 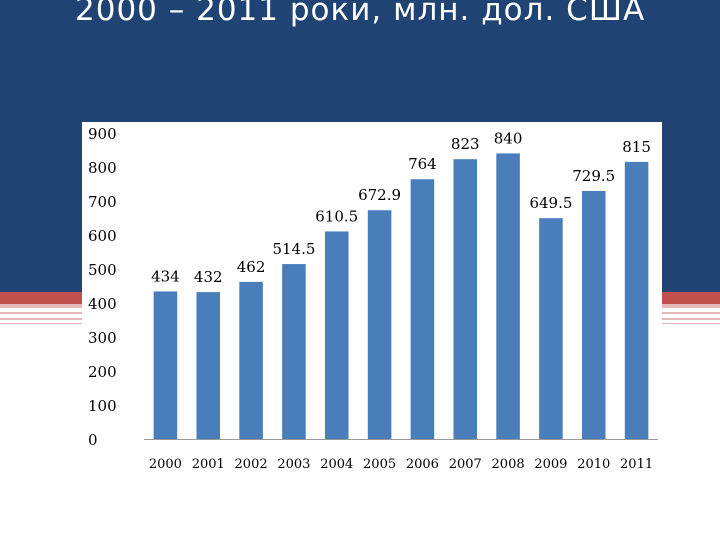 I want to click on y-tick-label: 200, so click(x=102, y=372).